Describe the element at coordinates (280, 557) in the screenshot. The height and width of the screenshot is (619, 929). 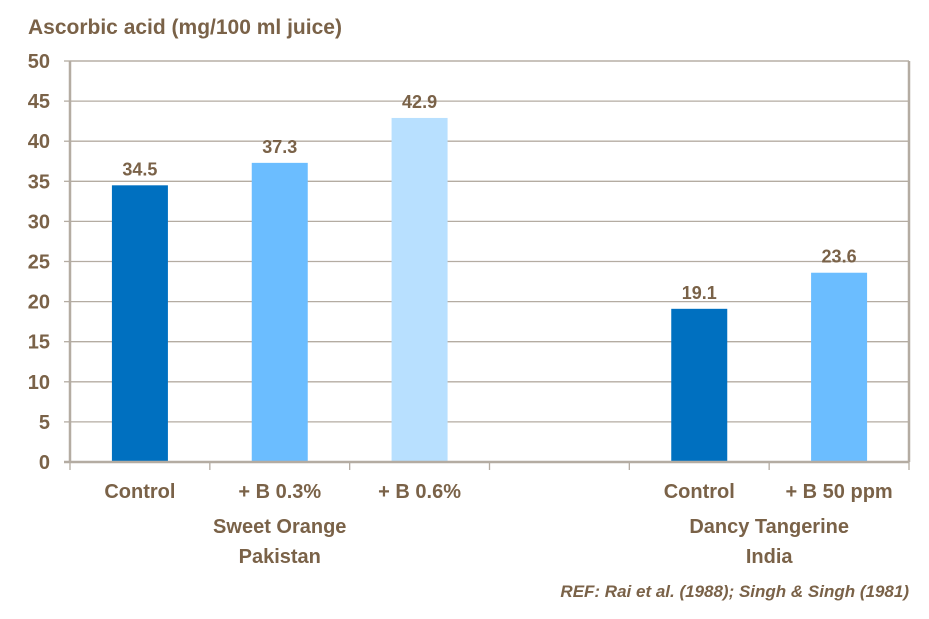
I see `group-label-line2: Pakistan` at that location.